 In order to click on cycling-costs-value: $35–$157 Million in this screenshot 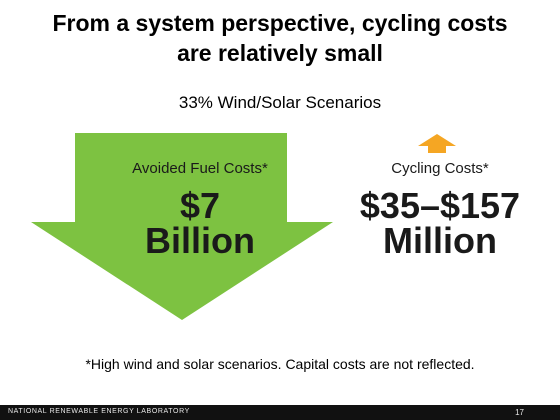, I will do `click(440, 223)`.